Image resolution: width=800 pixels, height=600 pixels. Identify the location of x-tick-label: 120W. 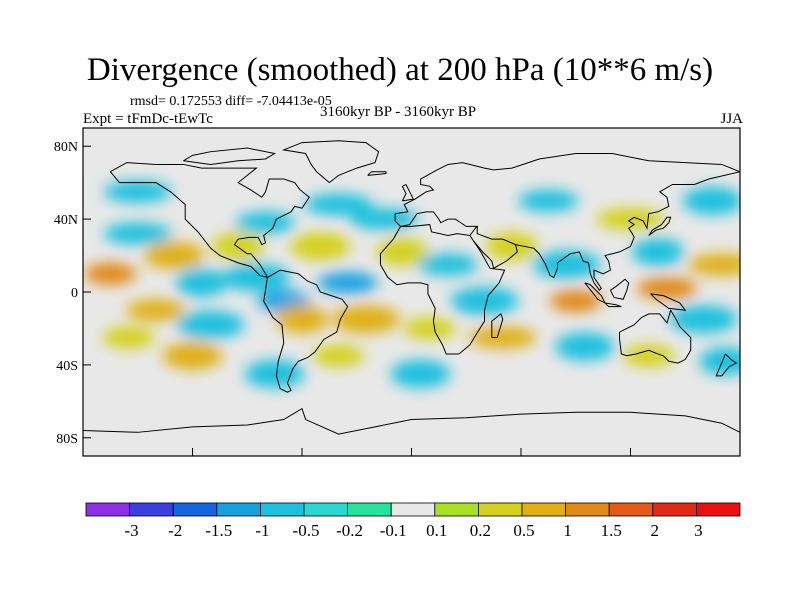
(192, 469).